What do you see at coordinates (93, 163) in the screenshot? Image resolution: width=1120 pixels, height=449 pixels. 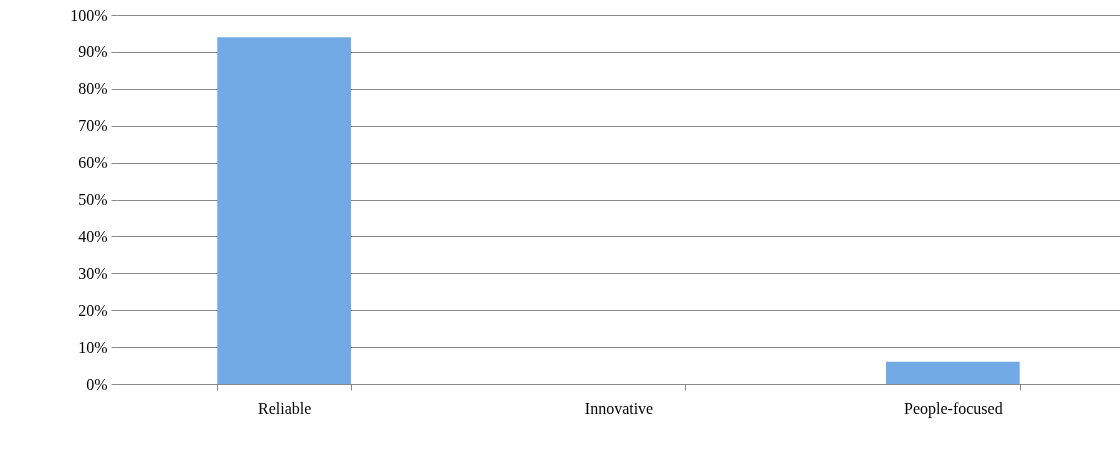 I see `y-tick-label: 60%` at bounding box center [93, 163].